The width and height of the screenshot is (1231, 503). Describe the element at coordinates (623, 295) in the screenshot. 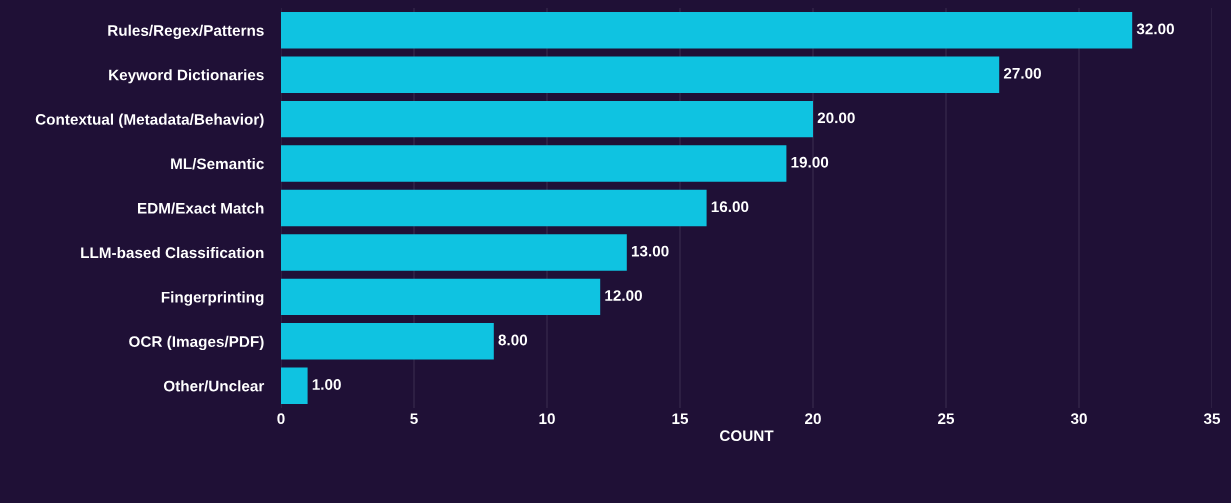

I see `data-label: 12.00` at that location.